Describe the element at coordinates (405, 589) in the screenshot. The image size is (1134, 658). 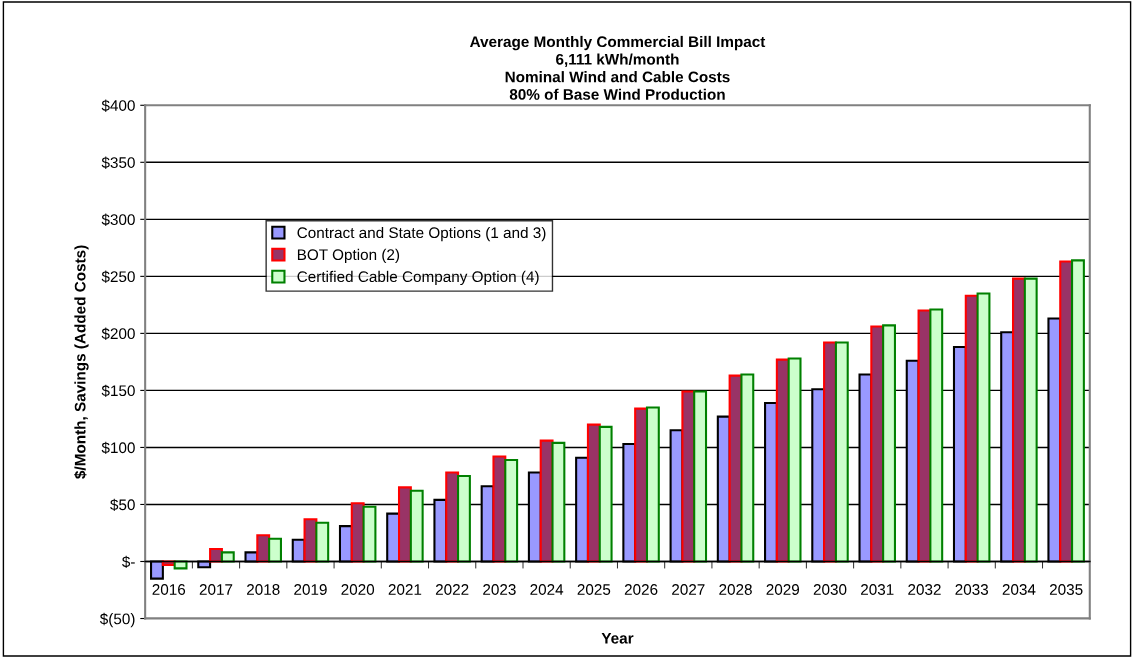
I see `x-tick-label: 2021` at that location.